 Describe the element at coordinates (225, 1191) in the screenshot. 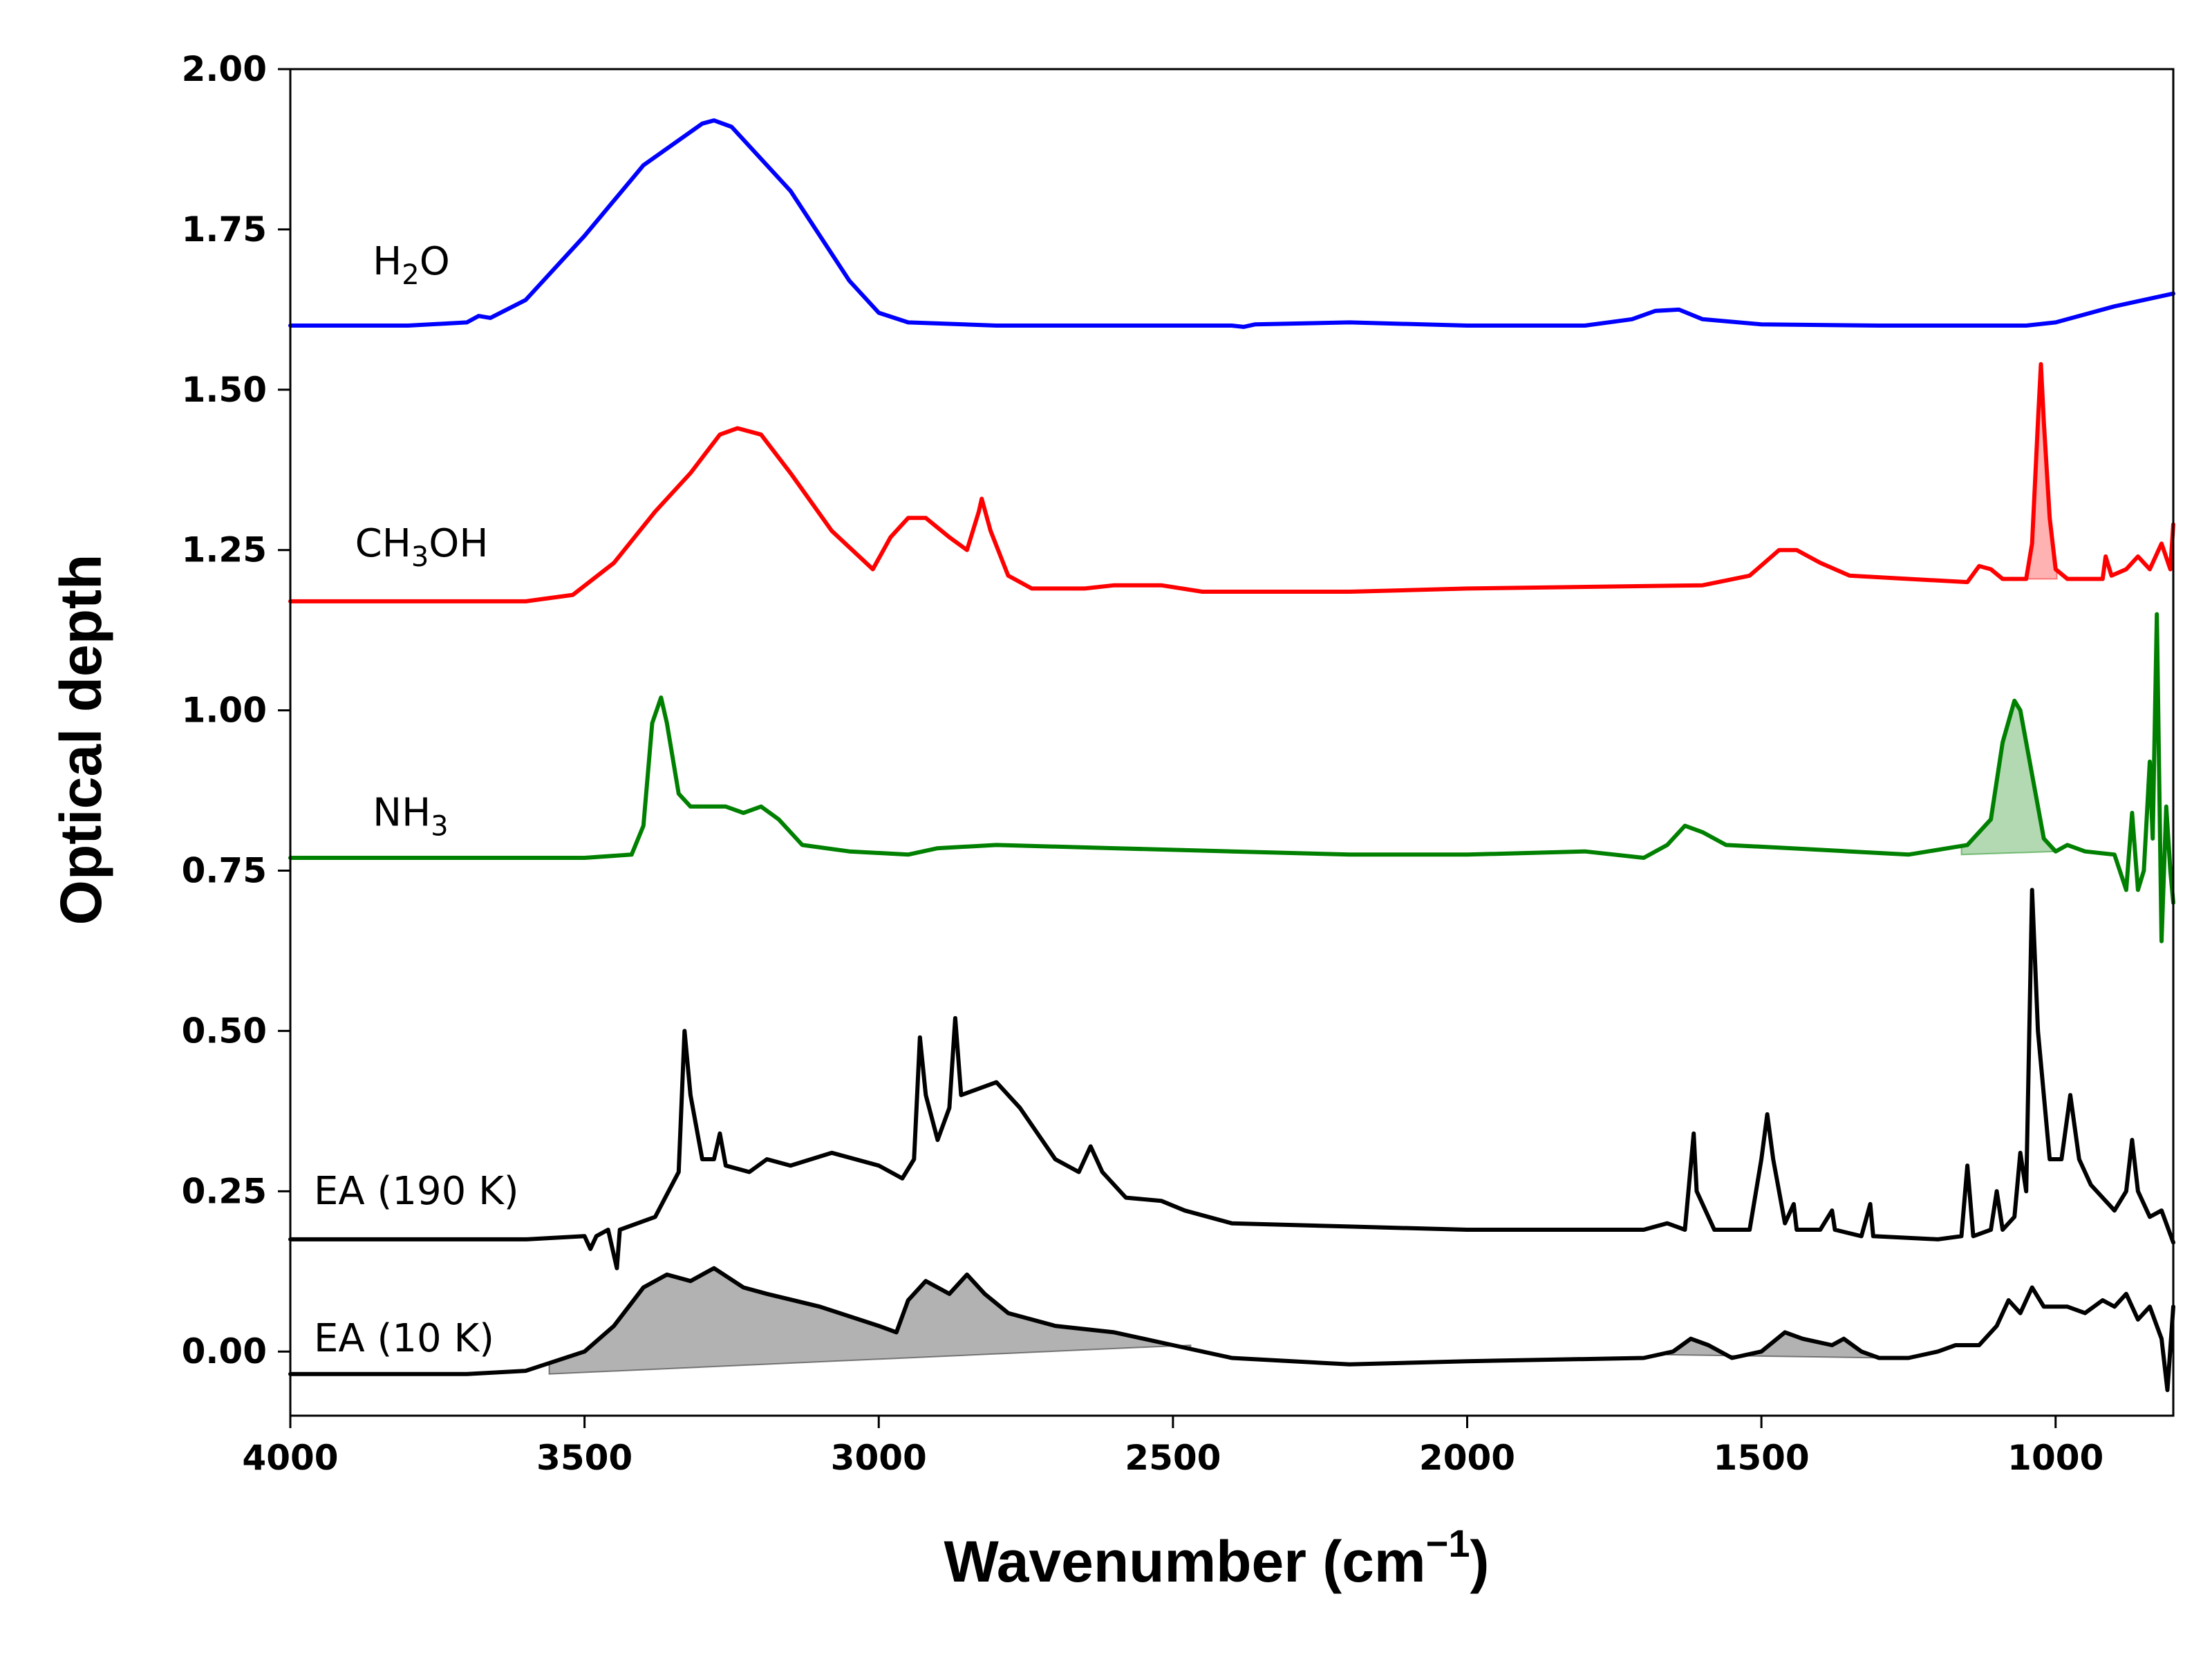

I see `y-tick-label: 0.25` at that location.